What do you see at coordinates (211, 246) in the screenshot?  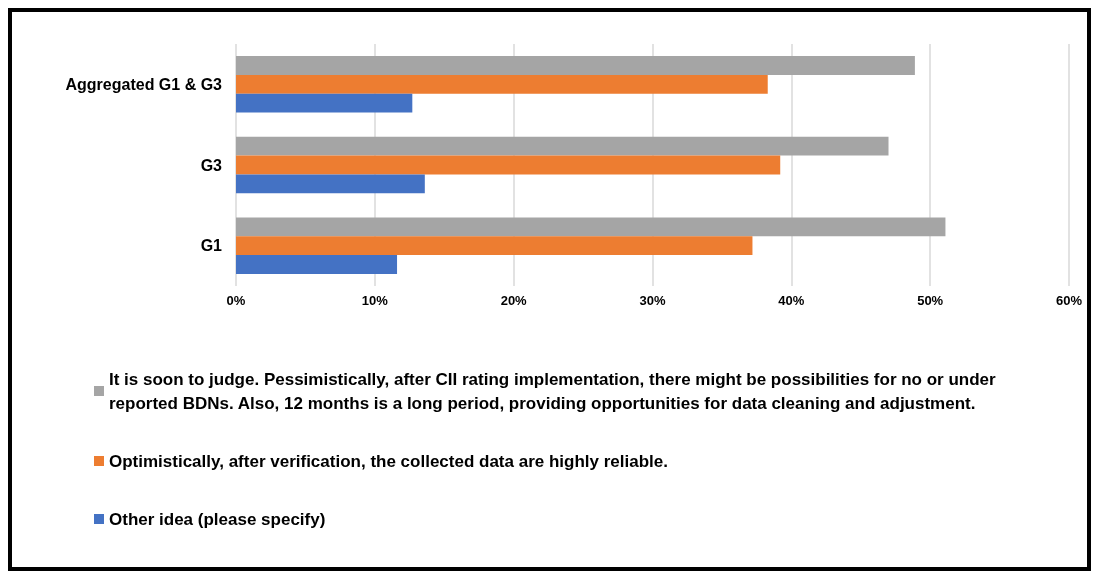 I see `y-tick-label: G1` at bounding box center [211, 246].